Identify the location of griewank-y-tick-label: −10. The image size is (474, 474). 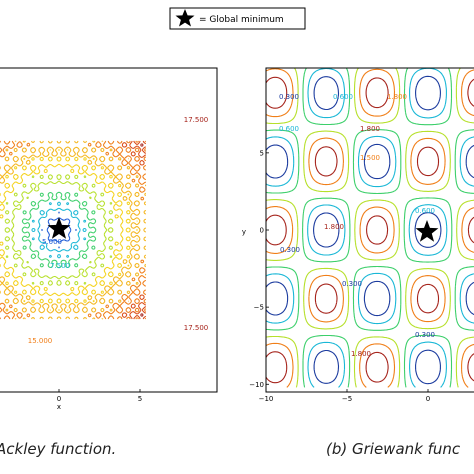
(256, 385).